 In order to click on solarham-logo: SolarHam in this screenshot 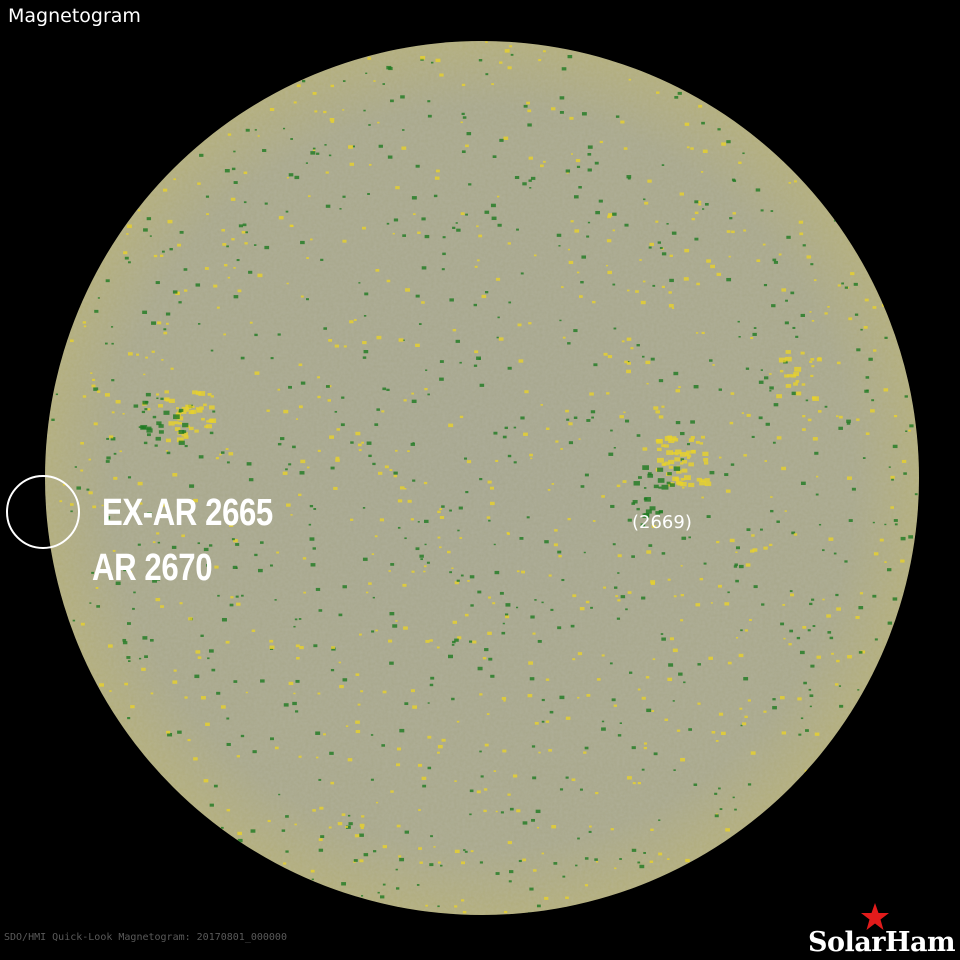, I will do `click(882, 942)`.